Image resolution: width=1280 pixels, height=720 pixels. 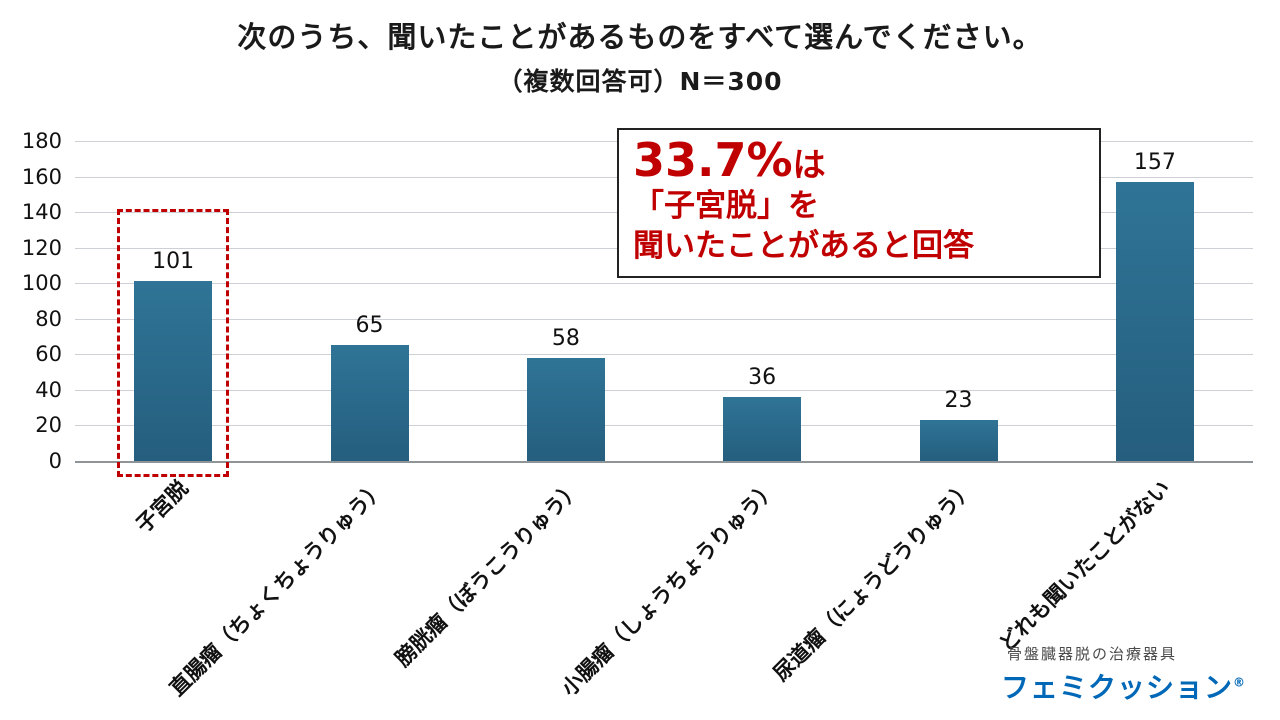 I want to click on x-axis-label: 子宮脱, so click(x=162, y=506).